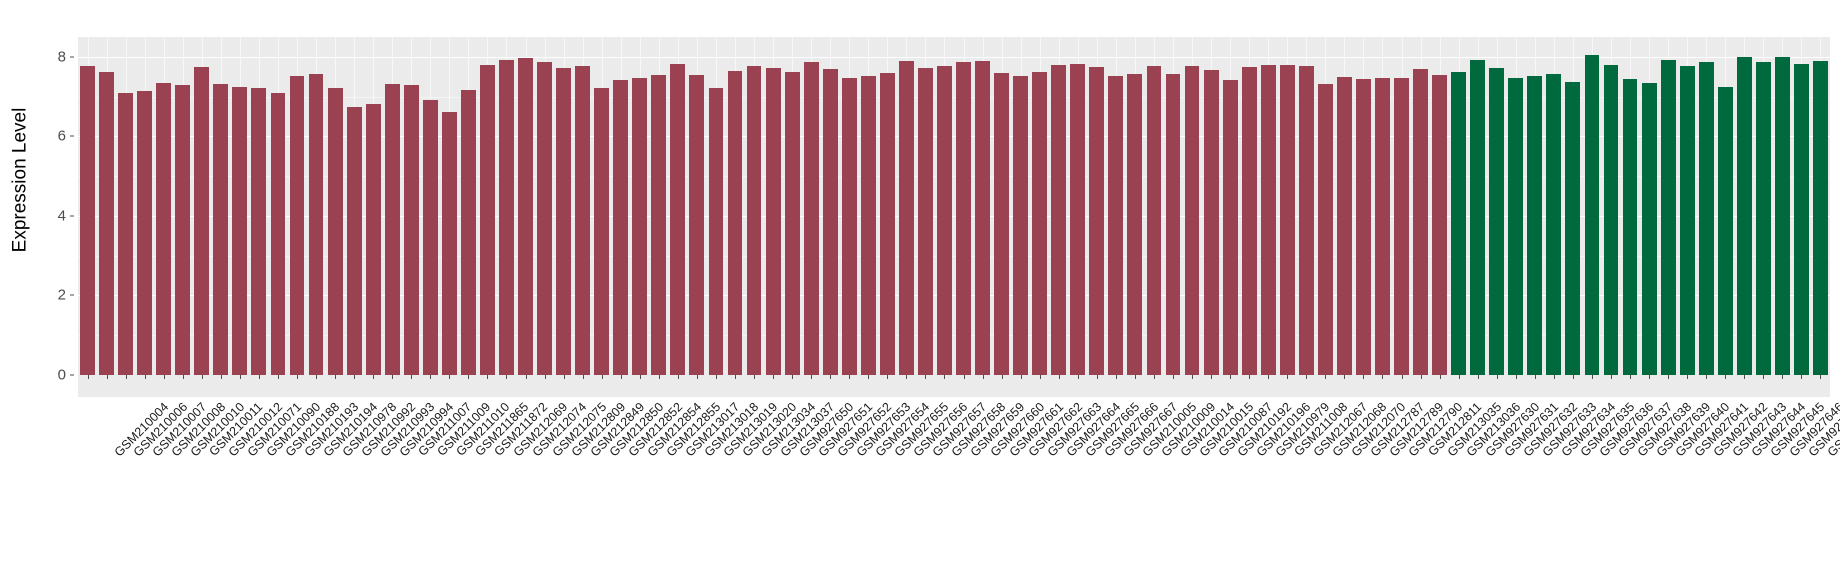 This screenshot has height=580, width=1840. I want to click on y-axis-tick-mark, so click(72, 295).